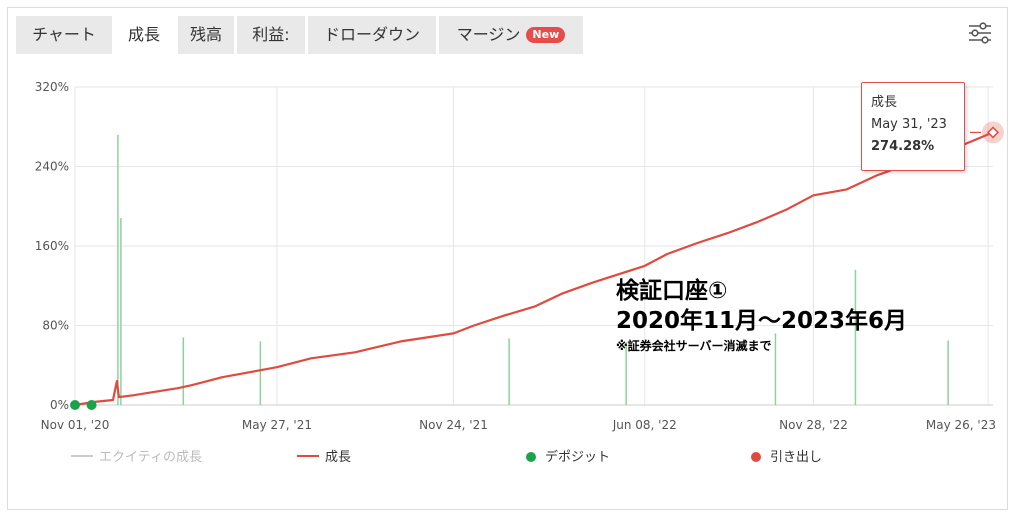 This screenshot has width=1015, height=517. I want to click on legend-label: 成長, so click(338, 457).